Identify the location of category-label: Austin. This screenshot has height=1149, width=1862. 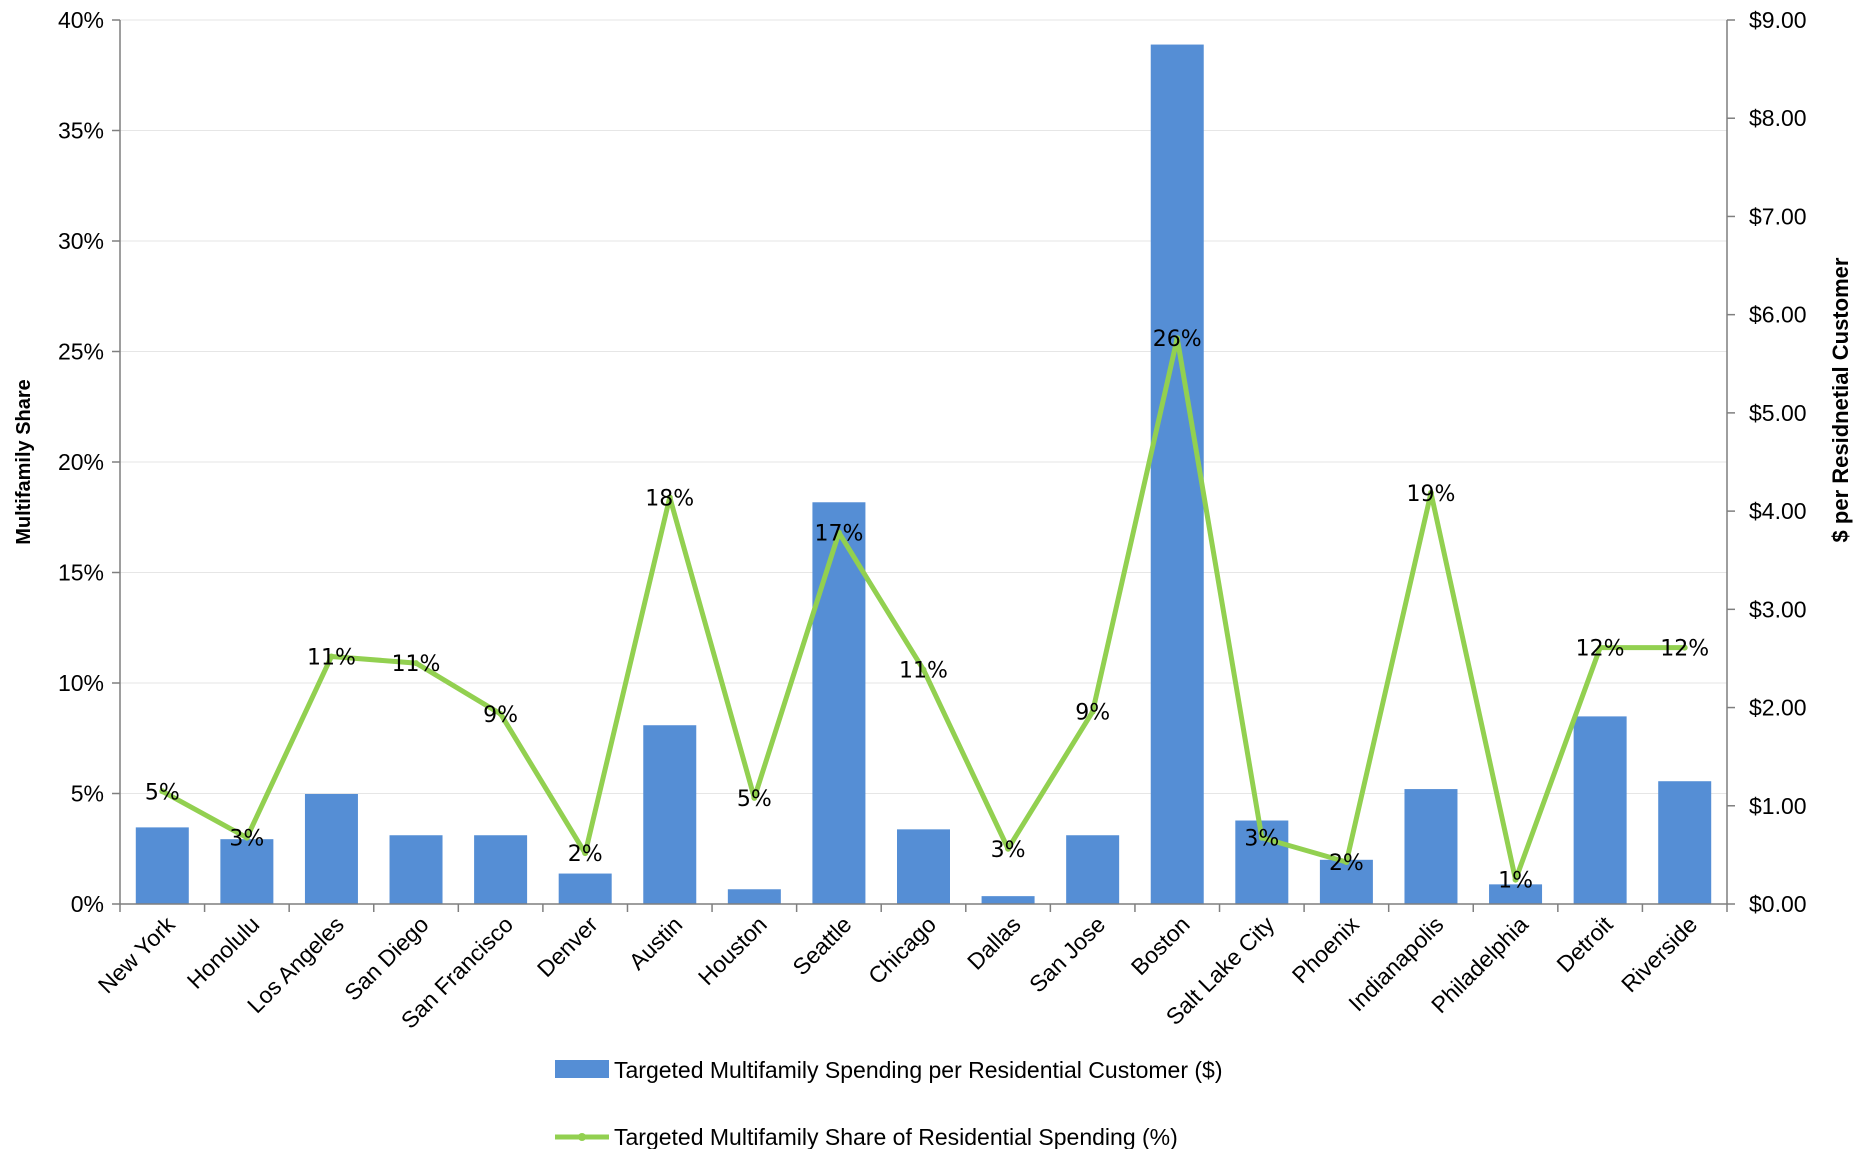
(656, 943).